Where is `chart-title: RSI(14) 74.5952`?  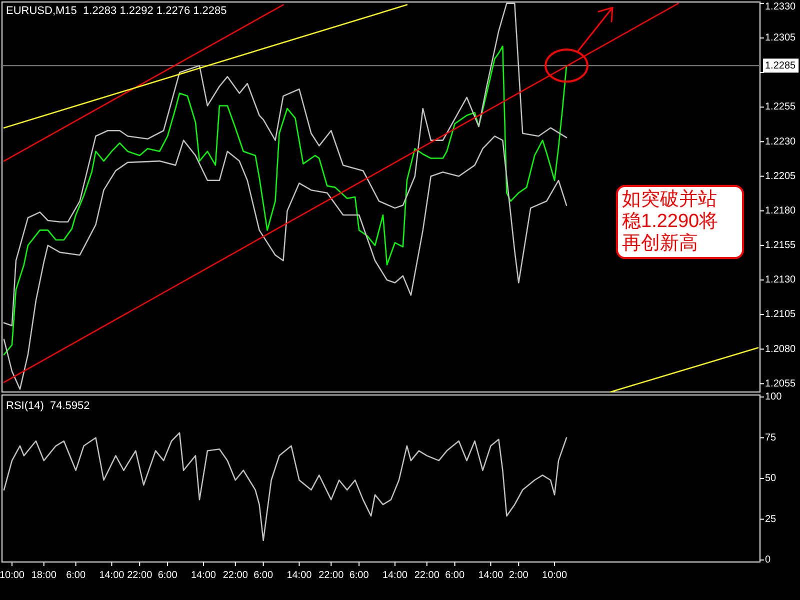 chart-title: RSI(14) 74.5952 is located at coordinates (48, 406).